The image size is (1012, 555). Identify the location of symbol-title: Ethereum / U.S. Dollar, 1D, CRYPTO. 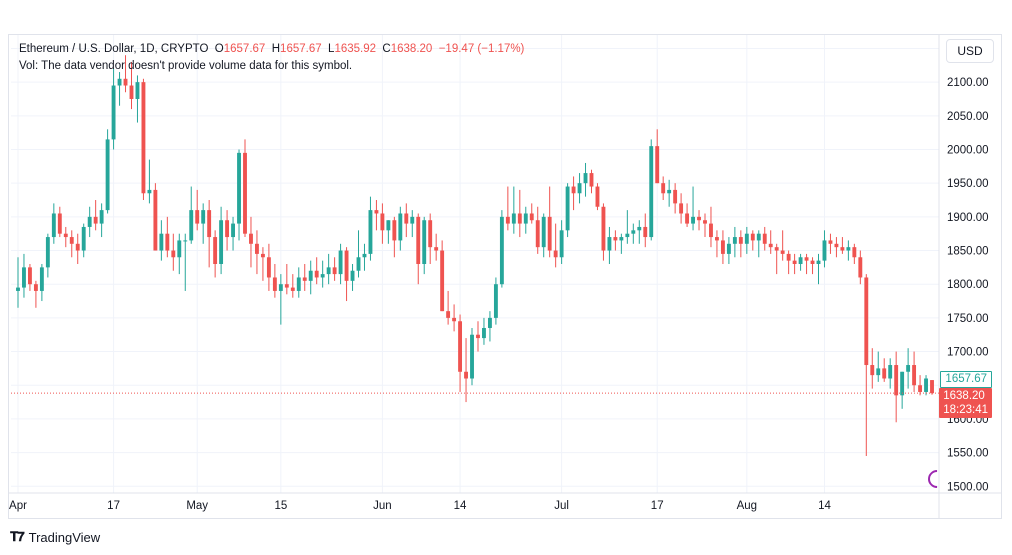
(114, 49).